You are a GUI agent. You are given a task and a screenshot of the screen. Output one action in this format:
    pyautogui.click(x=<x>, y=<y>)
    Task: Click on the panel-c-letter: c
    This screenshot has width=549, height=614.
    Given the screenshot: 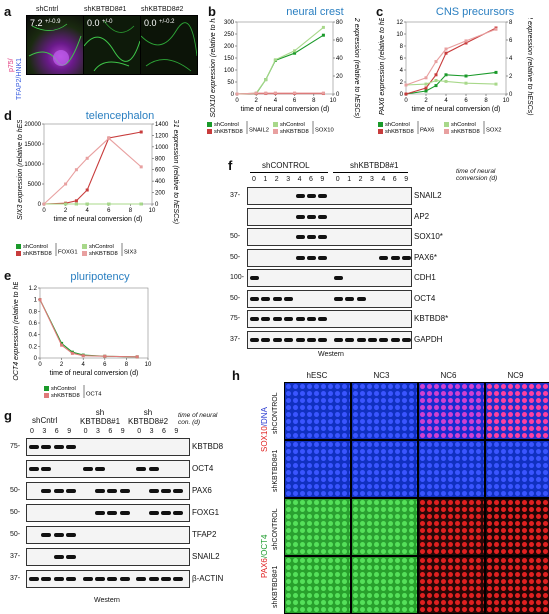 What is the action you would take?
    pyautogui.click(x=379, y=11)
    